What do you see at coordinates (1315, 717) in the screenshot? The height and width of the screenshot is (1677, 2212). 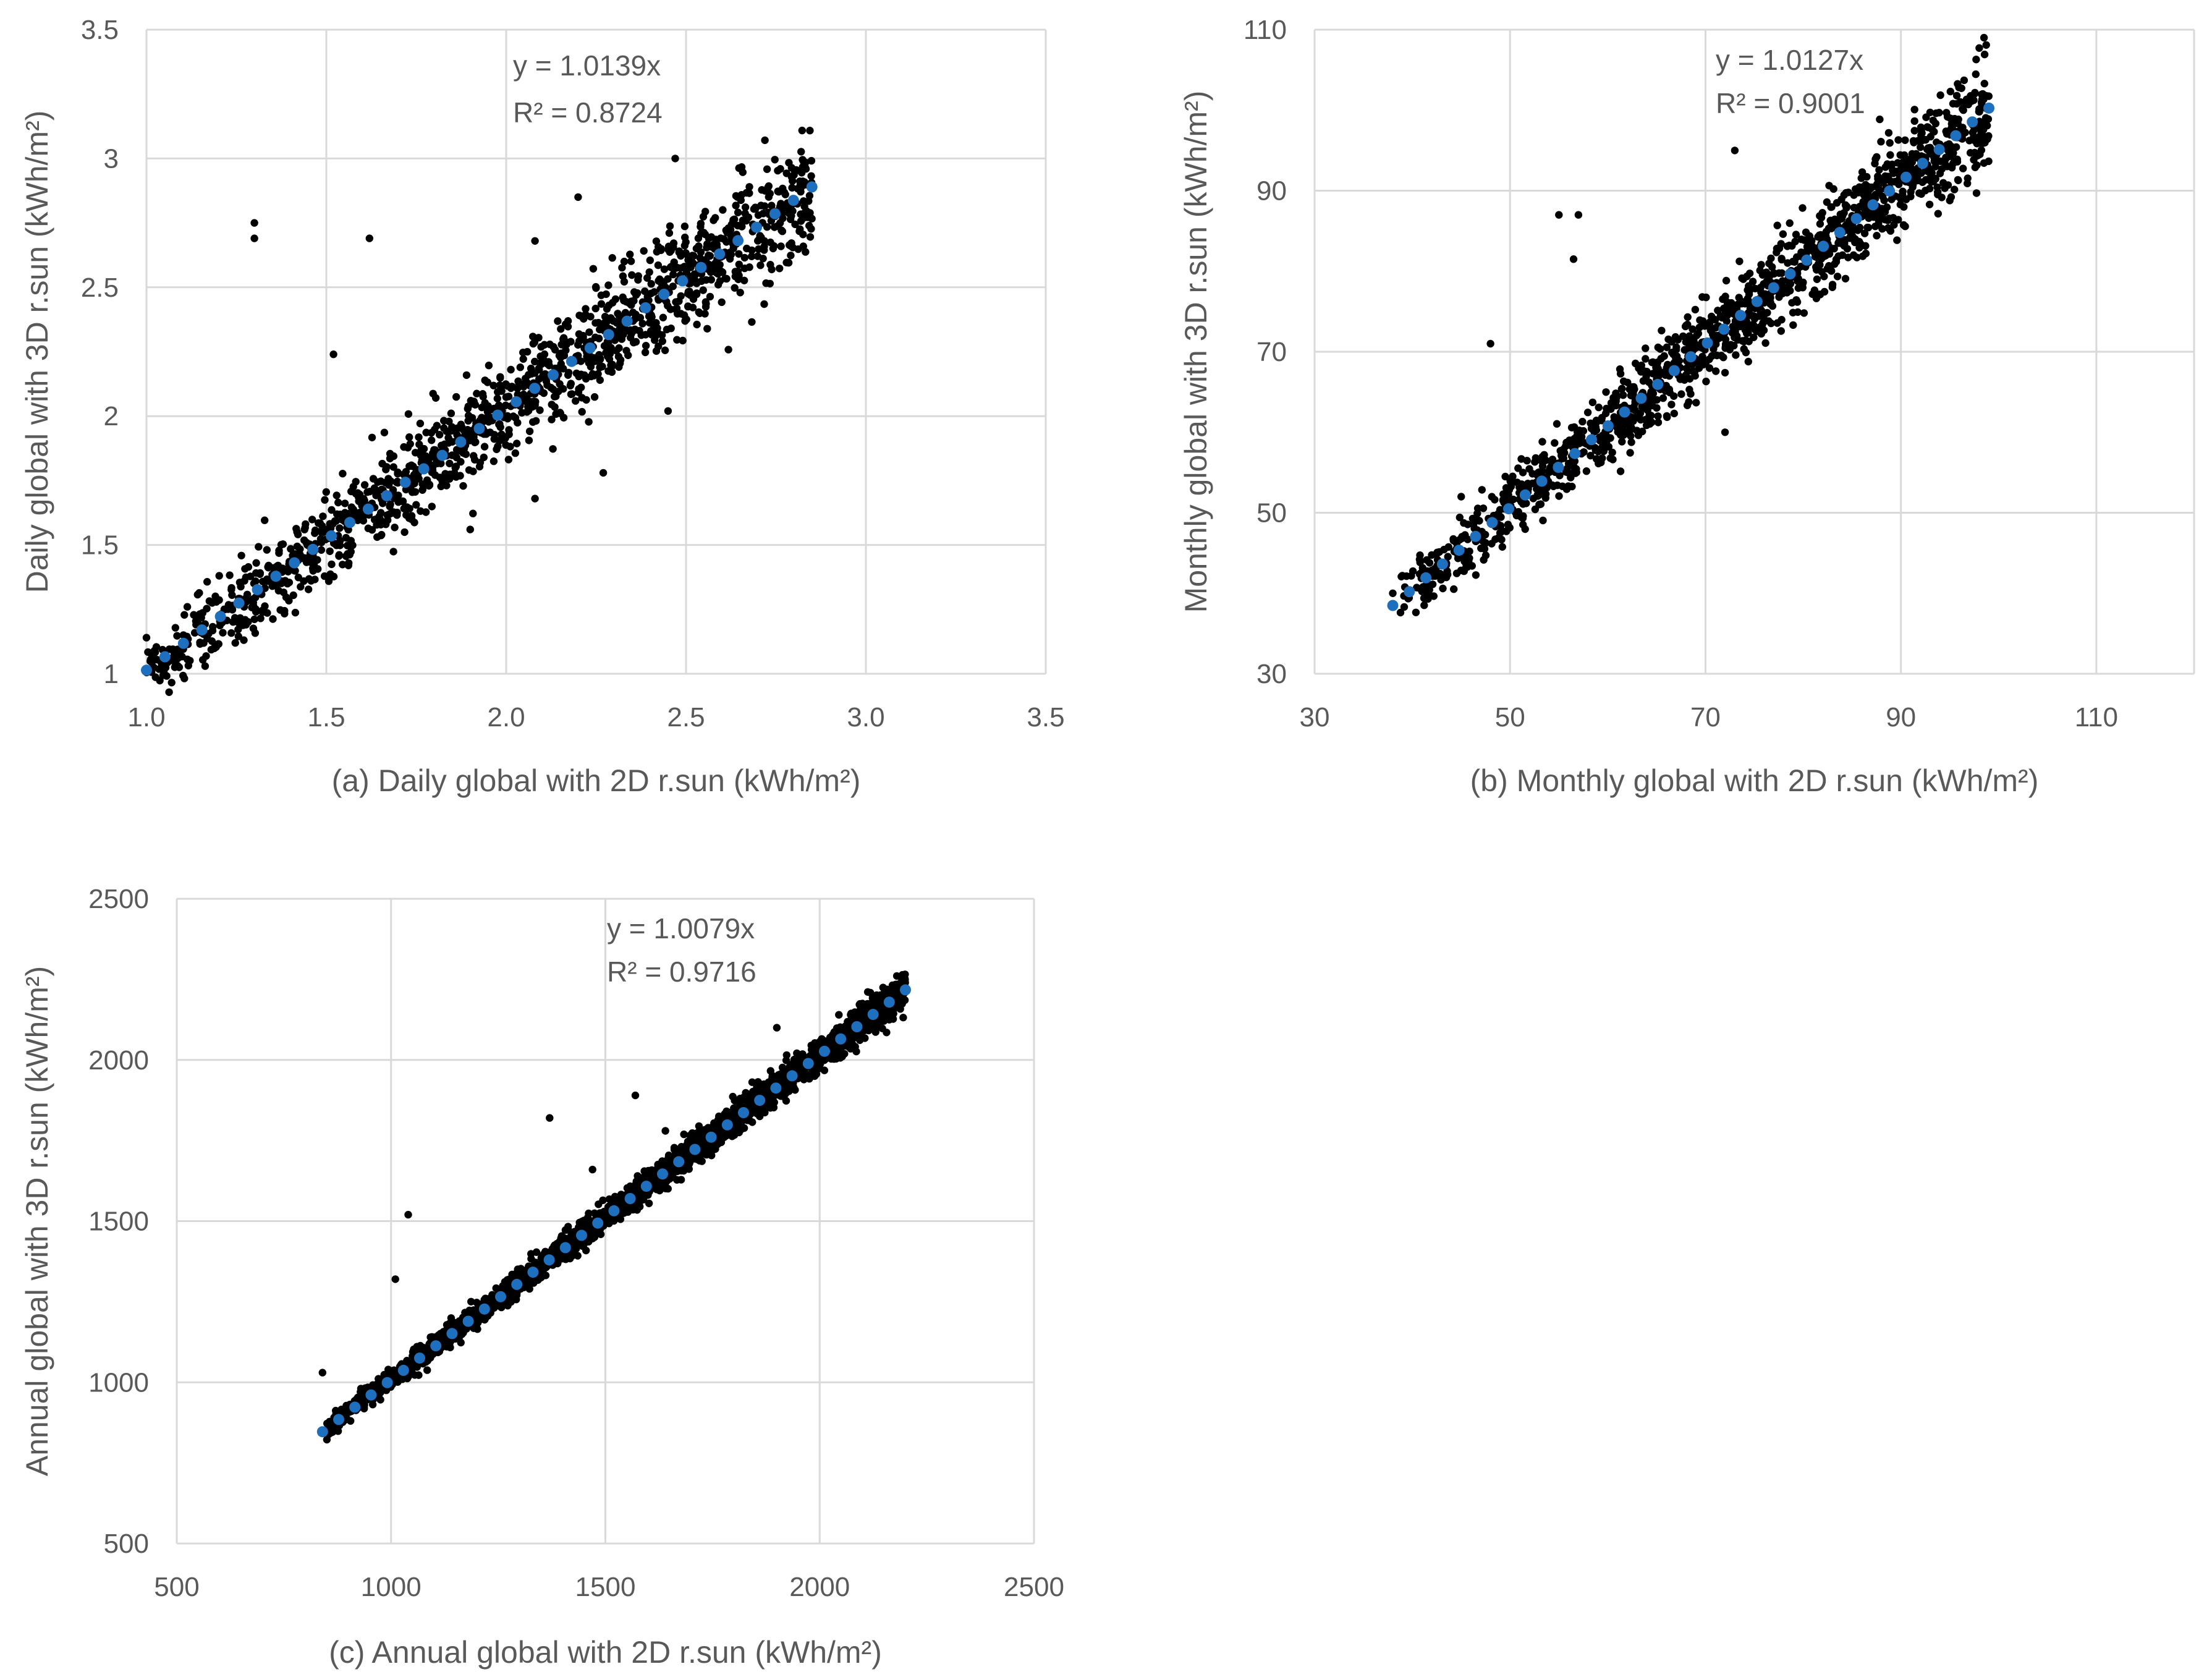 I see `x-tick-label: 30` at bounding box center [1315, 717].